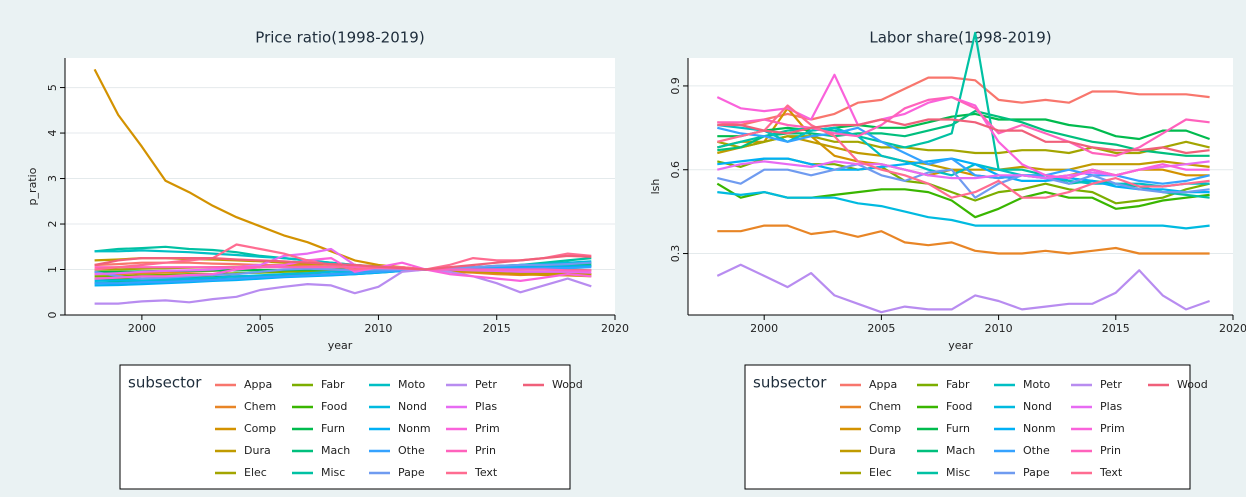 The image size is (1246, 497). Describe the element at coordinates (655, 187) in the screenshot. I see `y-axis-title: lsh` at that location.